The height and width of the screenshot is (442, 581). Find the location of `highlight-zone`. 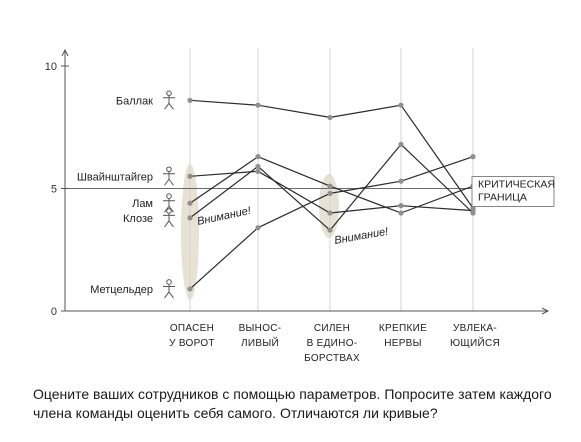

highlight-zone is located at coordinates (329, 206).